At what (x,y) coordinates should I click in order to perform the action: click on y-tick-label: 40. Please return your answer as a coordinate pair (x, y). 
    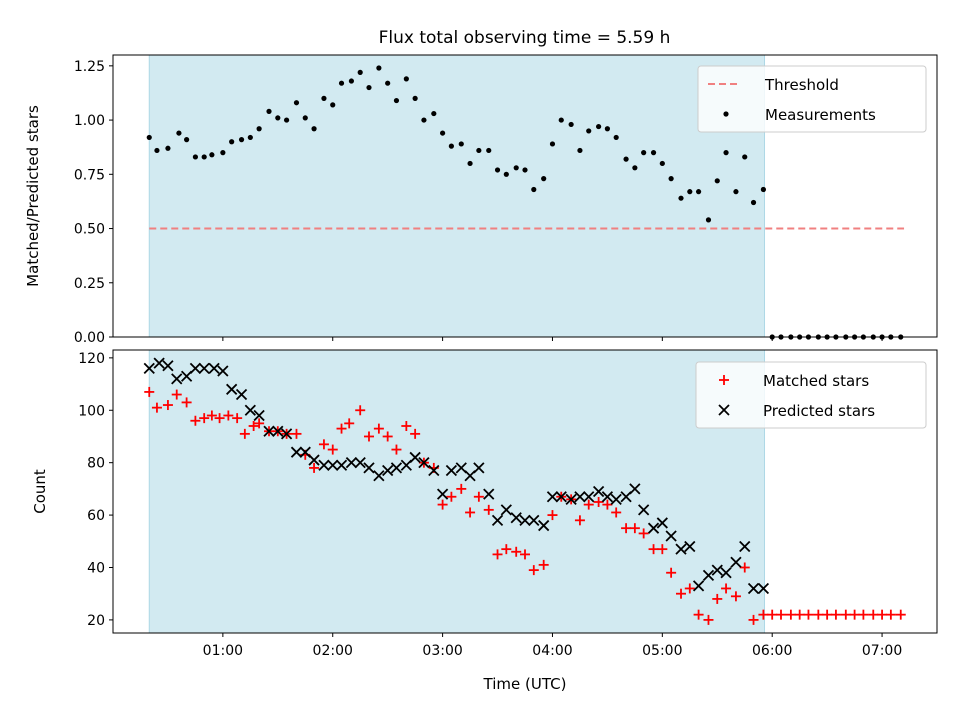
    Looking at the image, I should click on (96, 568).